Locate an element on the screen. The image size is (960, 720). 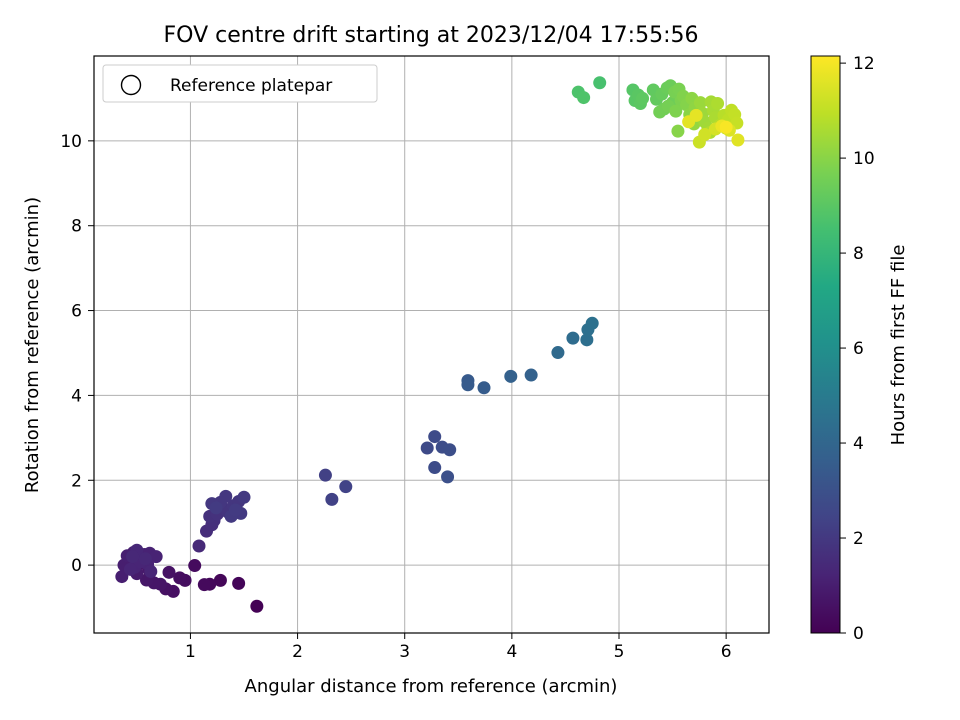
x-tick-label: 1 is located at coordinates (190, 652).